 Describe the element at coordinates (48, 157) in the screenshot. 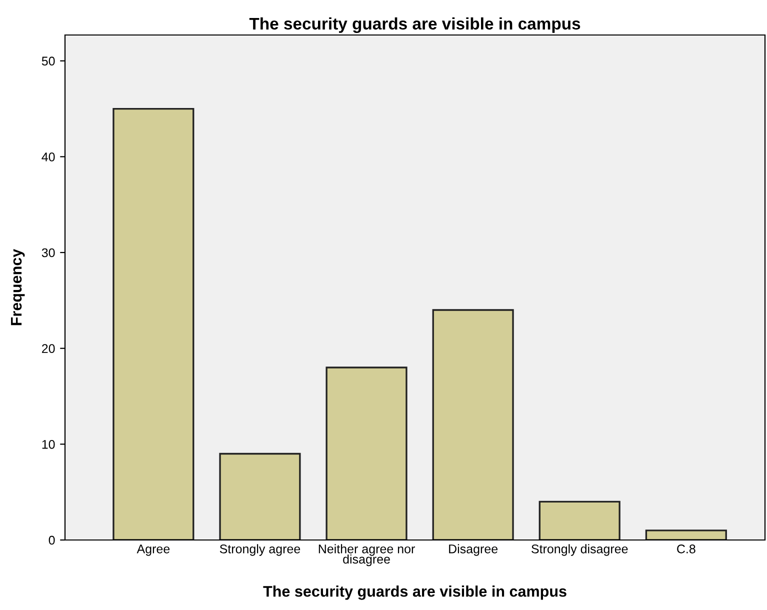

I see `y-tick-label: 40` at that location.